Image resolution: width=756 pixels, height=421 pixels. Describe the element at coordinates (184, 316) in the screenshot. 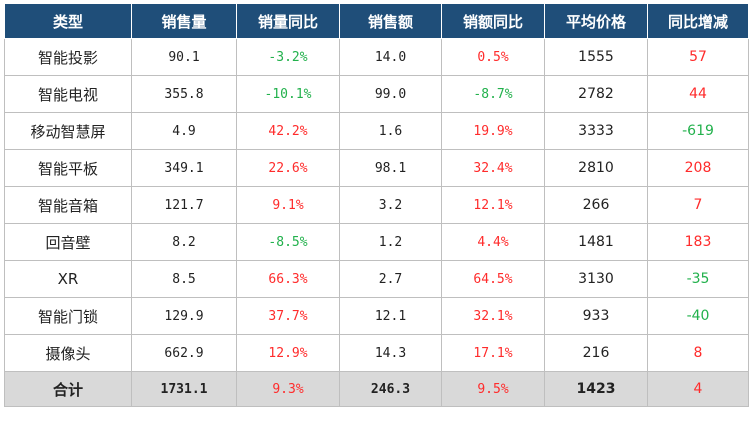

I see `volume-cell: 129.9` at that location.